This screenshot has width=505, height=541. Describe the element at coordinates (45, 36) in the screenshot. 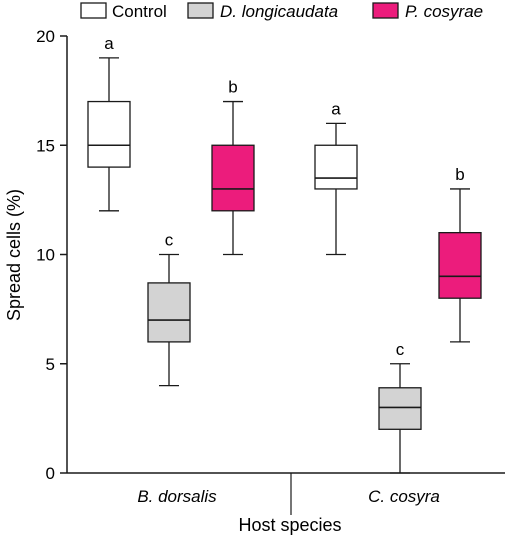

I see `y-tick-label: 20` at that location.